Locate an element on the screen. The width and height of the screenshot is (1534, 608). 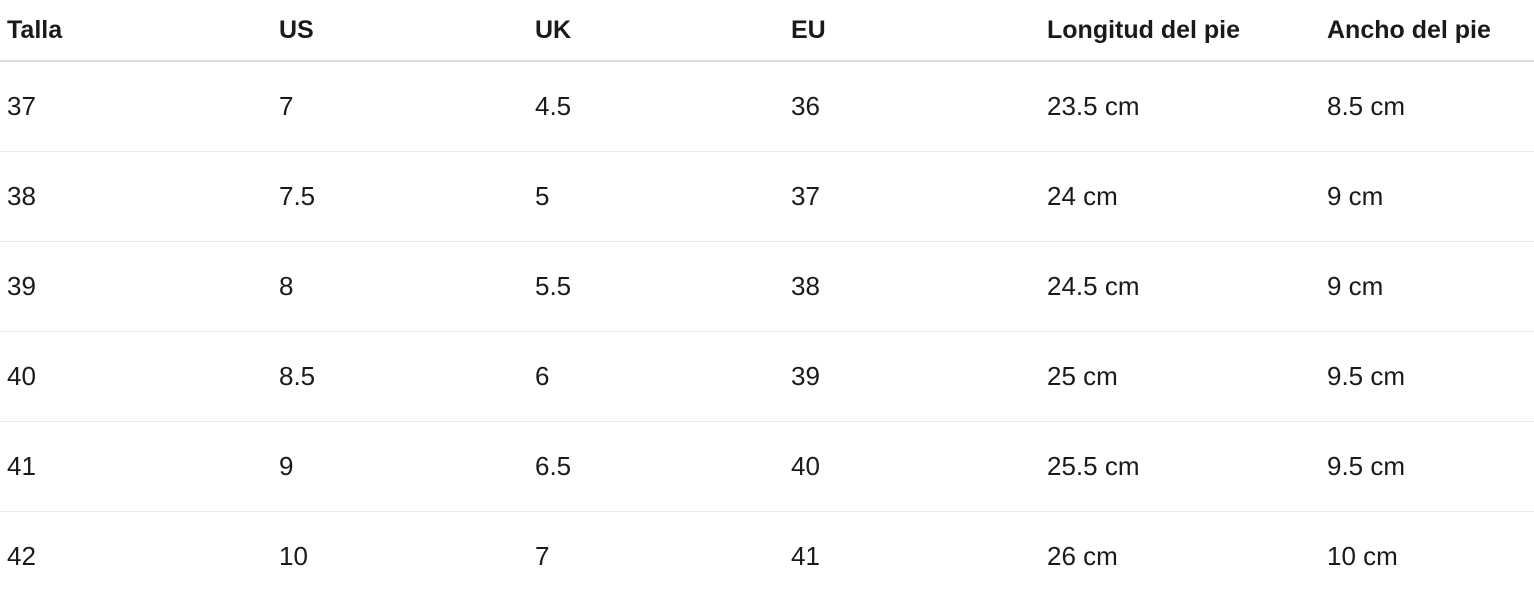
table-cell: 36 is located at coordinates (805, 106).